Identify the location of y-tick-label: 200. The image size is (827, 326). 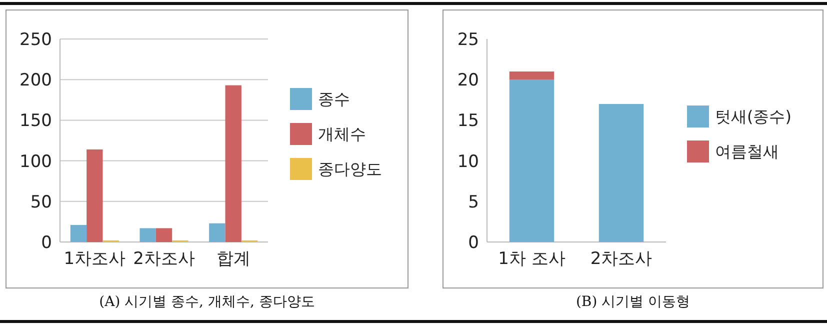
(36, 80).